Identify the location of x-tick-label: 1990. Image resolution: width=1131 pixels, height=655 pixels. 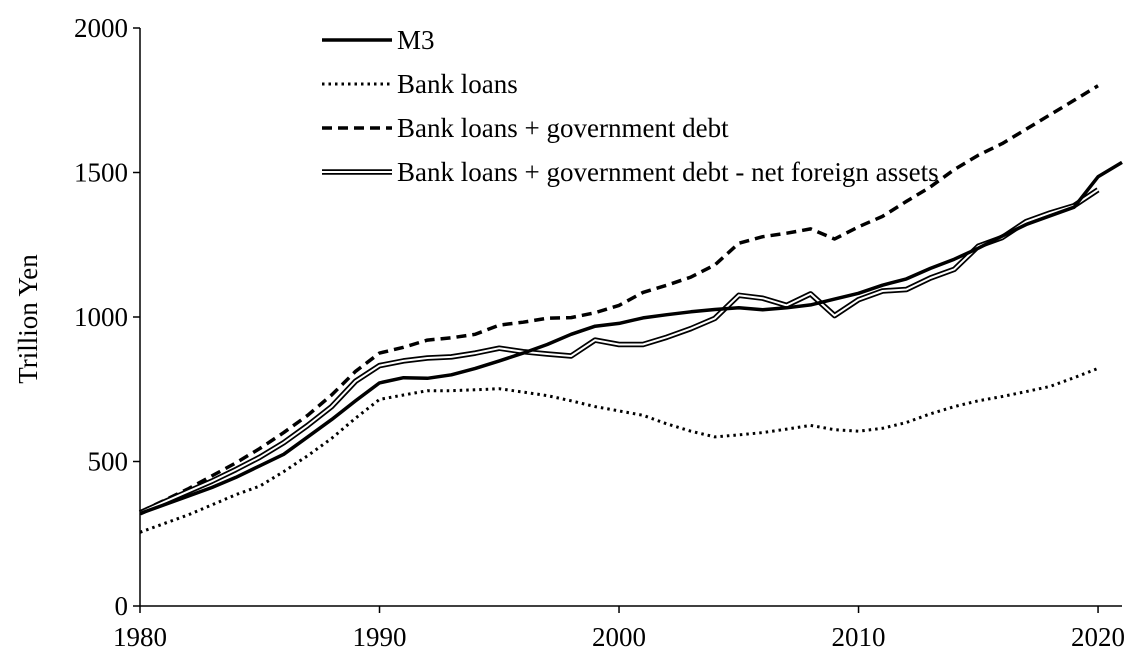
(380, 637).